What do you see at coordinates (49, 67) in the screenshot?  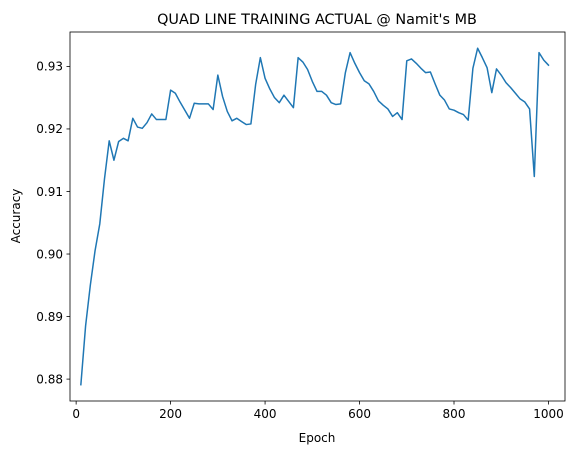 I see `y-tick-label: 0.93` at bounding box center [49, 67].